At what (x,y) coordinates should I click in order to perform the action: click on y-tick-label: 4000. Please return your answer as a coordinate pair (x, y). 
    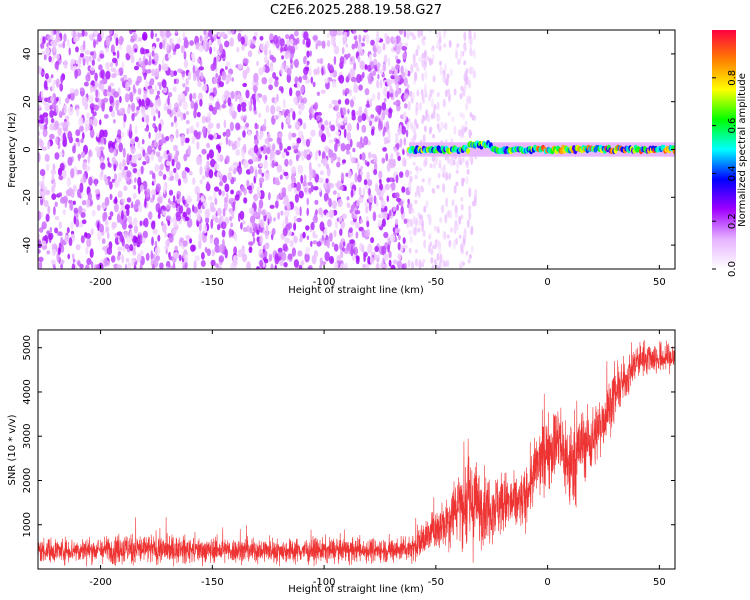
    Looking at the image, I should click on (27, 391).